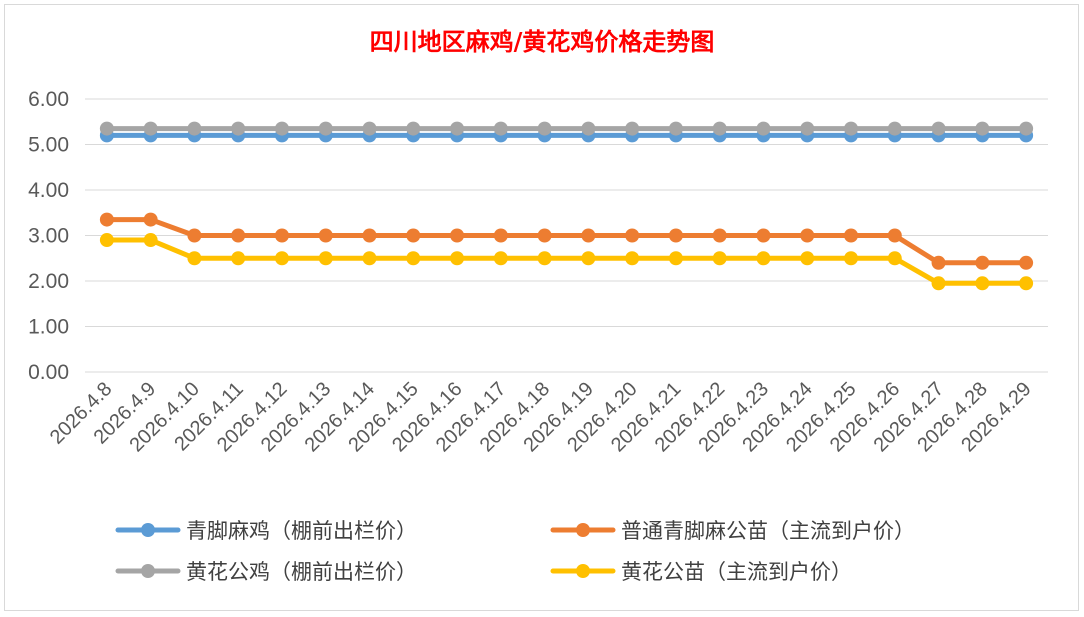 This screenshot has height=617, width=1084. I want to click on y-tick-label: 4.00, so click(48, 190).